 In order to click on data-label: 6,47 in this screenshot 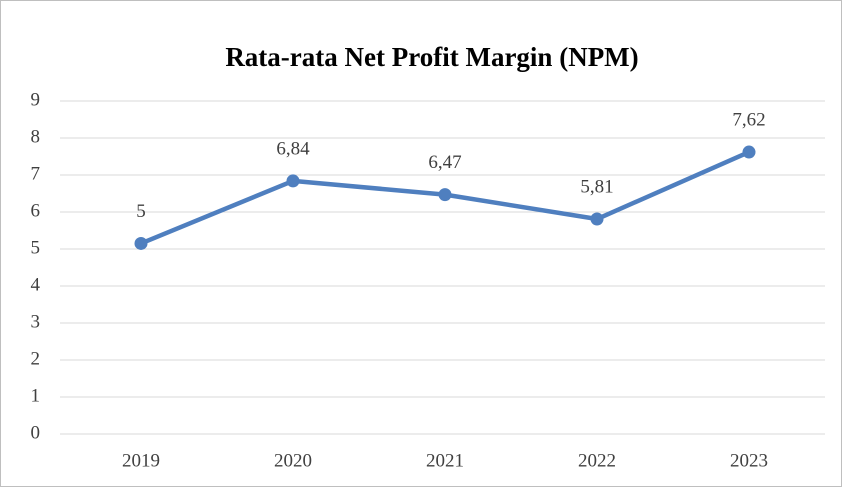, I will do `click(444, 162)`.